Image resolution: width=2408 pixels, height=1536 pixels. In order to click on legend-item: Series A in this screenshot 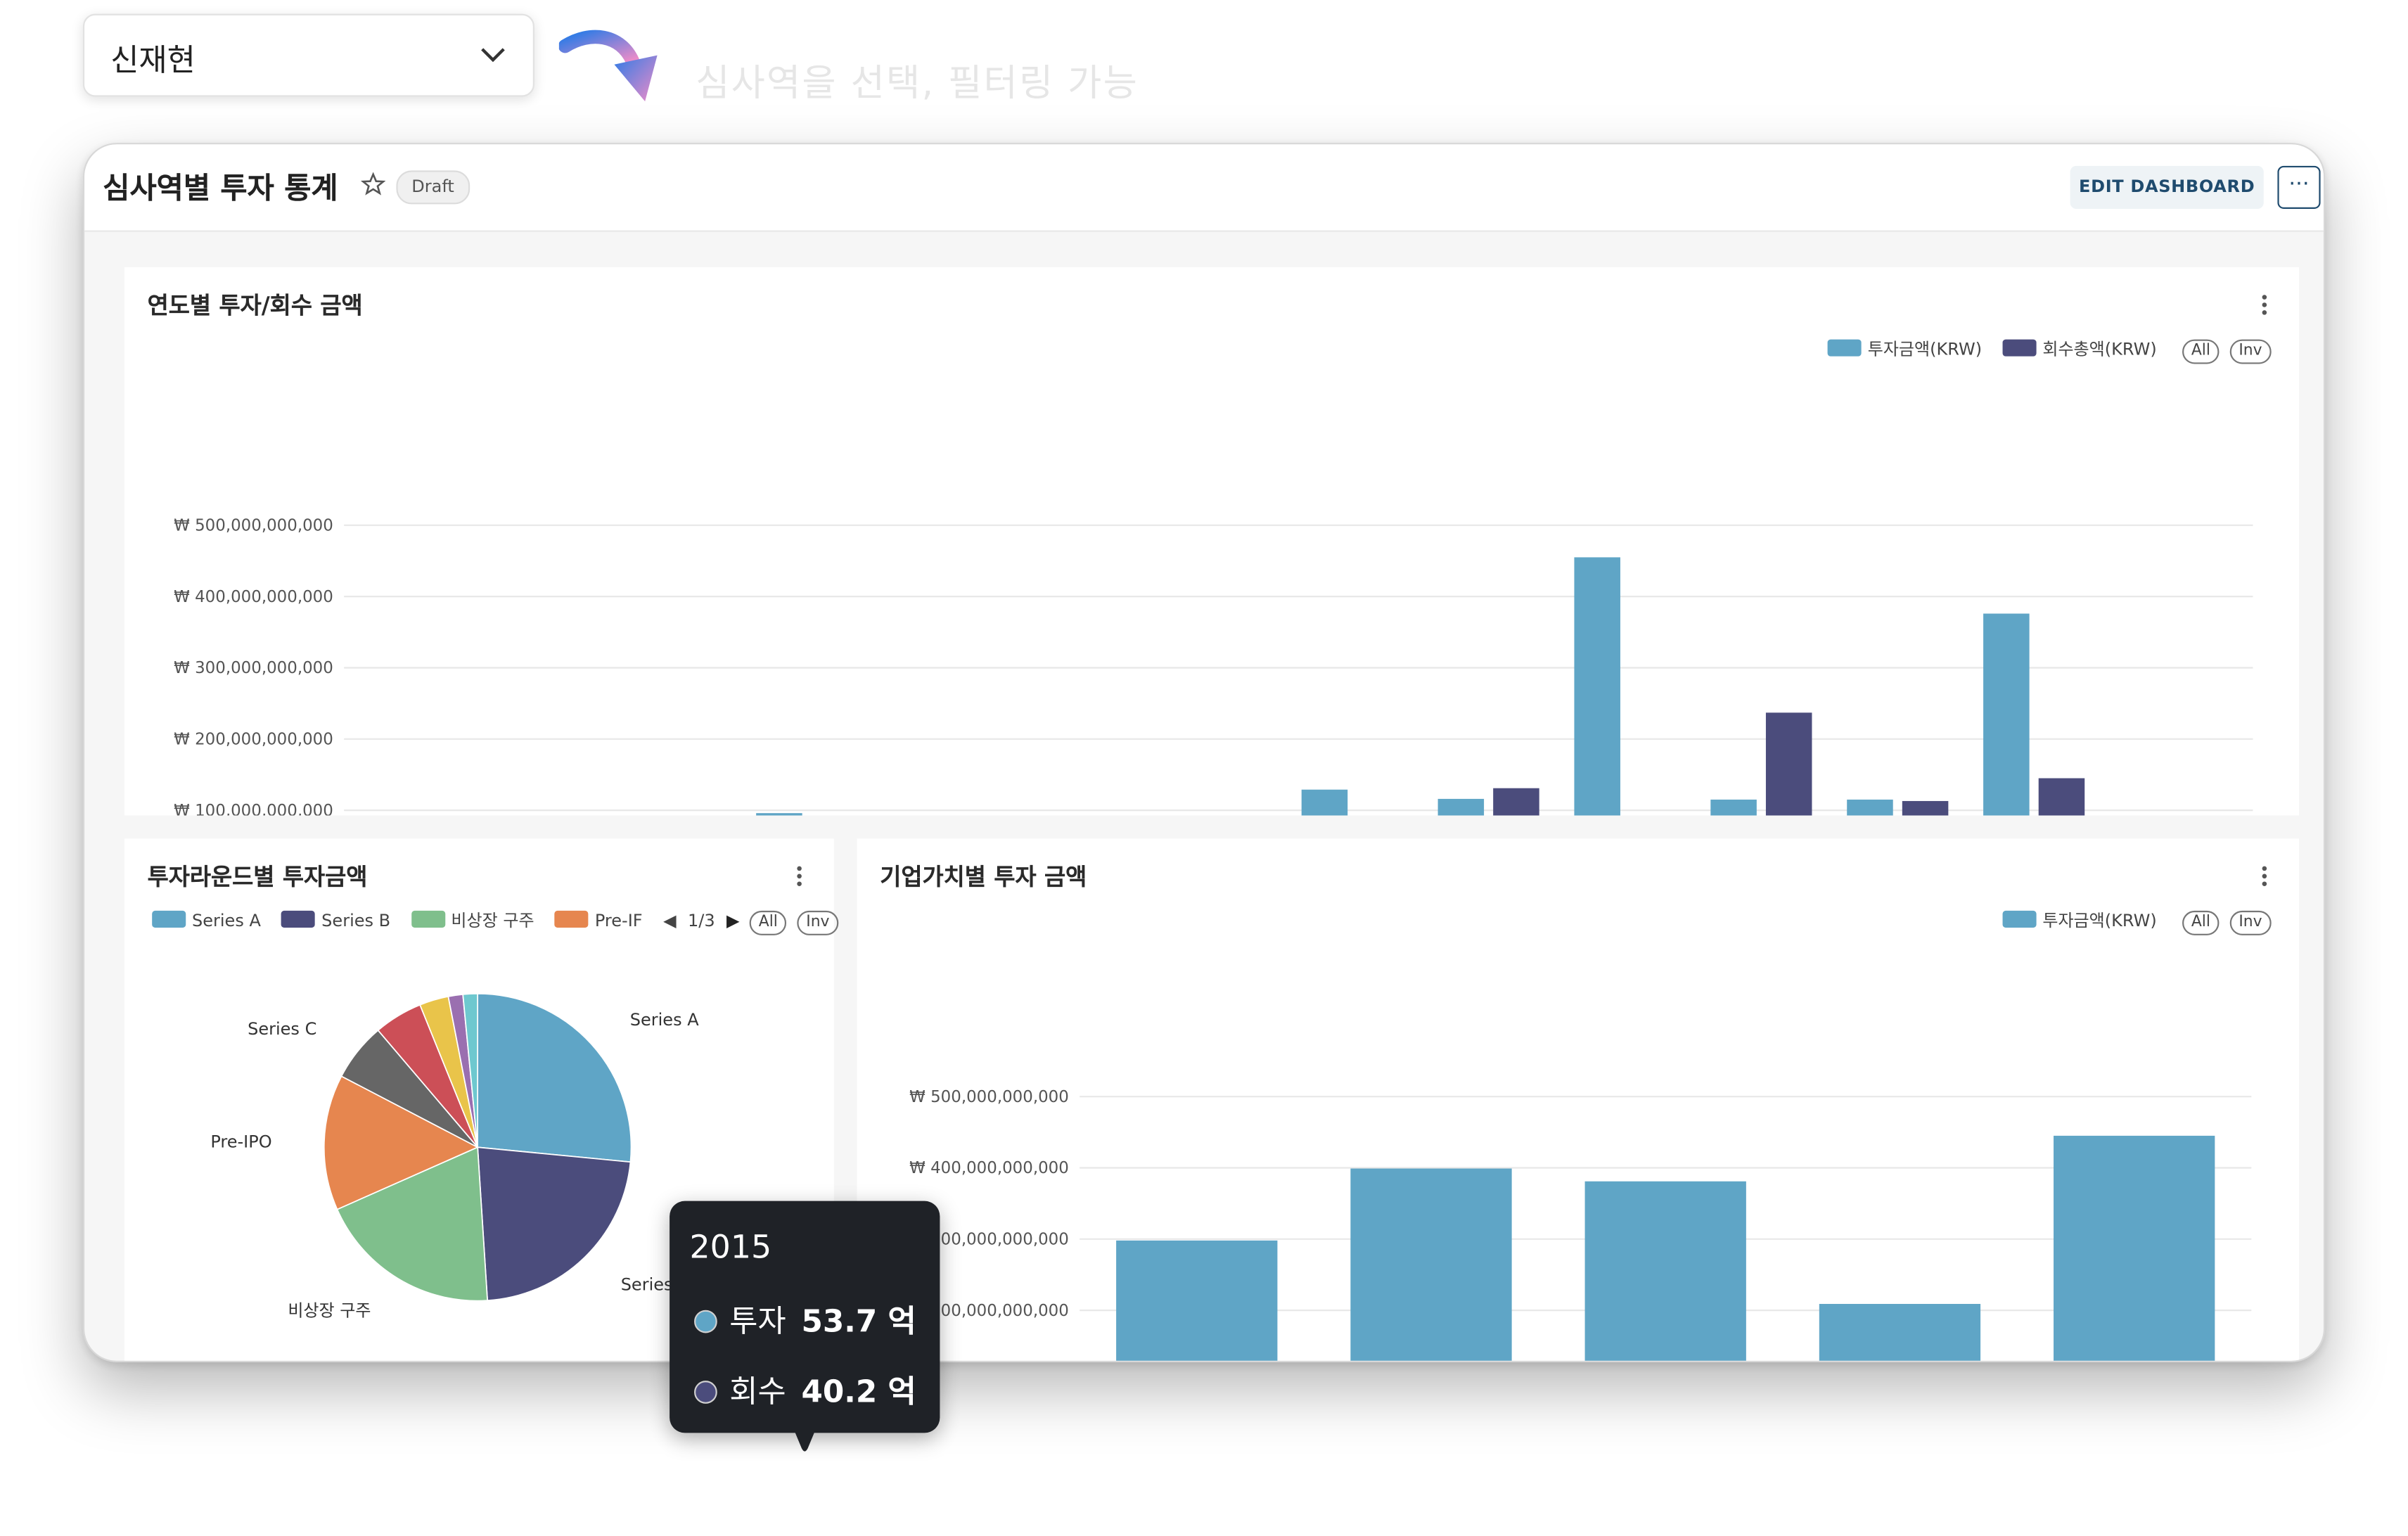, I will do `click(206, 920)`.